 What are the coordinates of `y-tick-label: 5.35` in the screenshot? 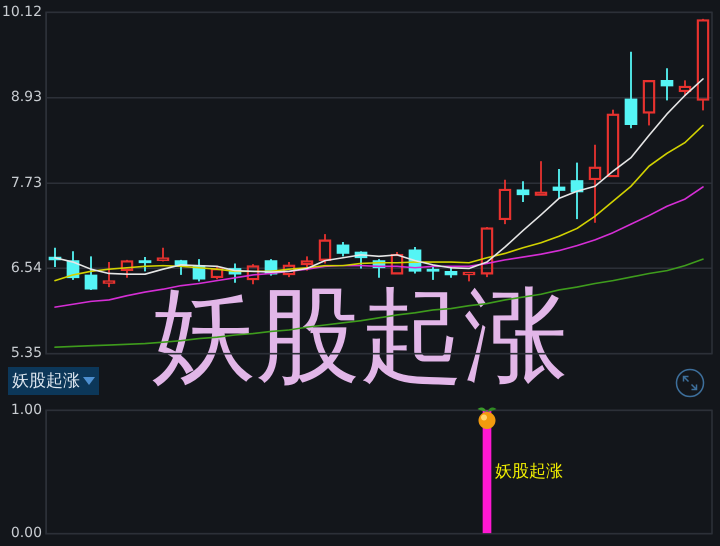 It's located at (26, 353).